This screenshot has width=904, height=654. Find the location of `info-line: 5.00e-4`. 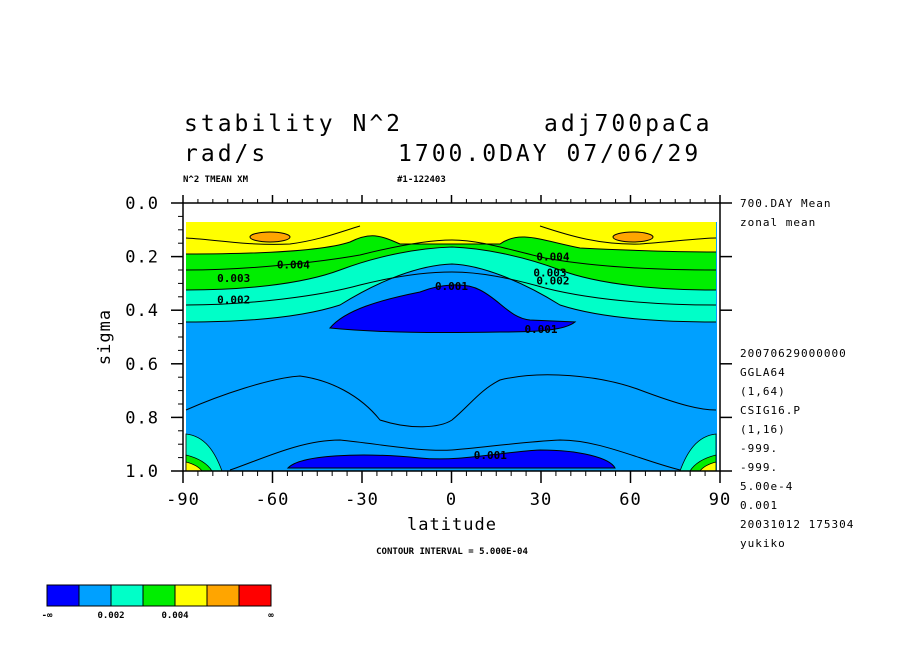

info-line: 5.00e-4 is located at coordinates (766, 486).